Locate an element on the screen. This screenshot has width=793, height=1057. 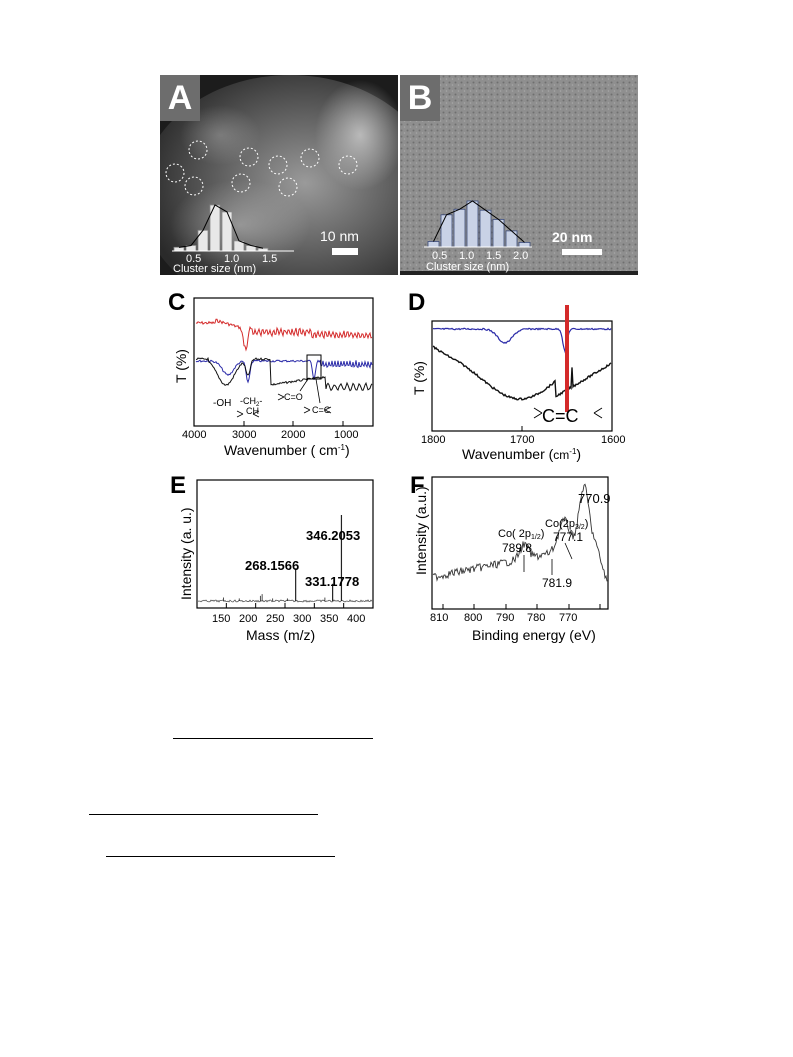
panel-f-xtick-4: 770 is located at coordinates (568, 618).